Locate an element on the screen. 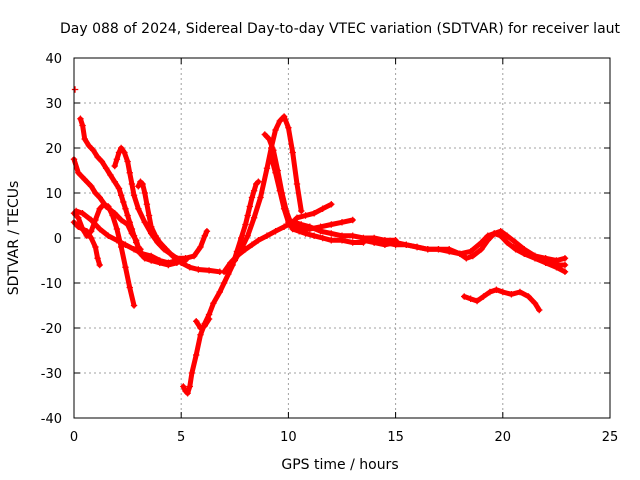  y-tick-label: 20 is located at coordinates (53, 149).